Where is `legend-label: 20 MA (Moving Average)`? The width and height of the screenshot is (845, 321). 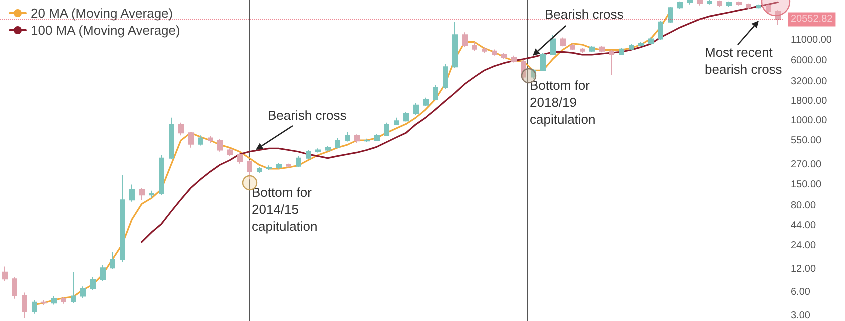
legend-label: 20 MA (Moving Average) is located at coordinates (102, 13).